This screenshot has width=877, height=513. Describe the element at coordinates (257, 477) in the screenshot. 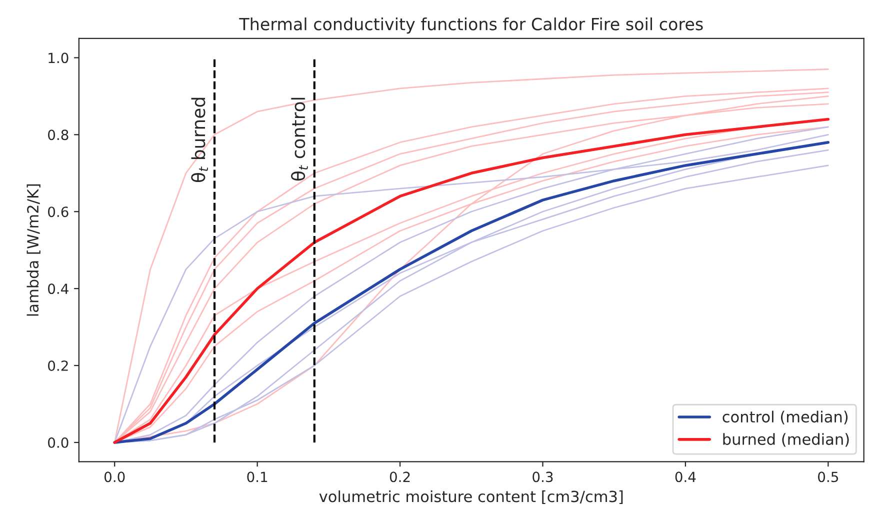

I see `x-tick-label: 0.1` at that location.